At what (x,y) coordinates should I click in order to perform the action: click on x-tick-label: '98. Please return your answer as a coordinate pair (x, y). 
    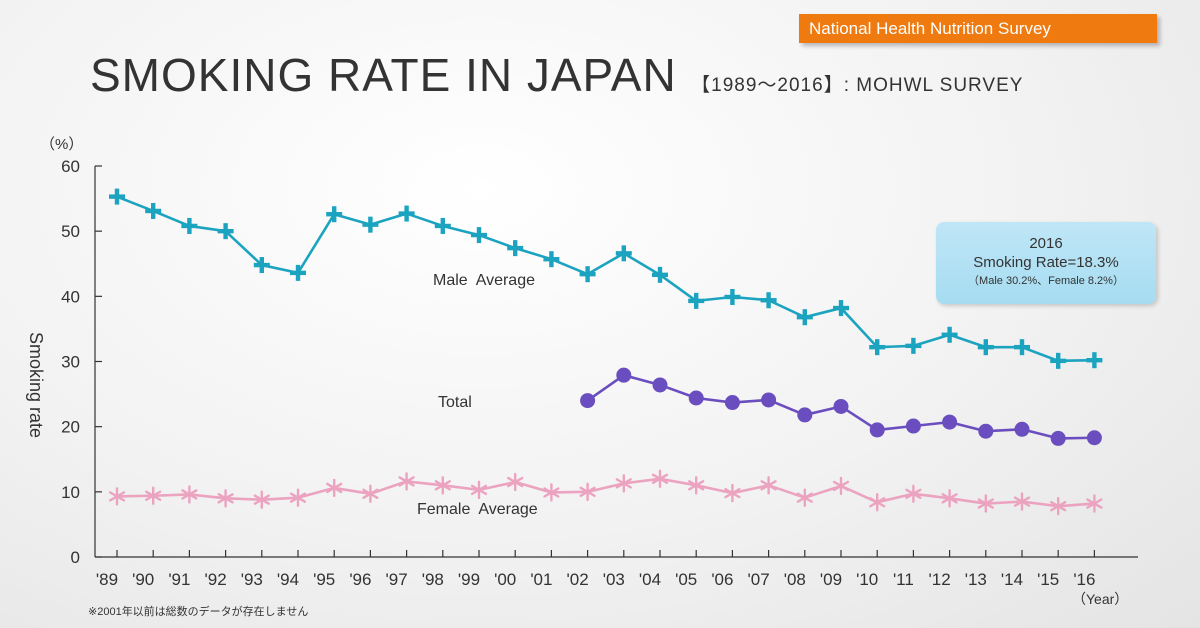
    Looking at the image, I should click on (433, 579).